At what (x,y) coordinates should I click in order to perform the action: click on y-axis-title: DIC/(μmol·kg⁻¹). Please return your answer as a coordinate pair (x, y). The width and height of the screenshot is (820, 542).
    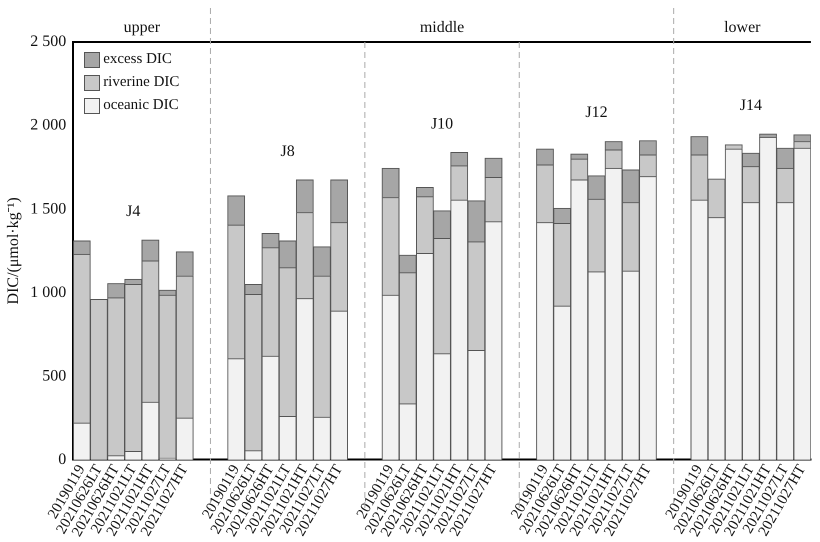
    Looking at the image, I should click on (13, 250).